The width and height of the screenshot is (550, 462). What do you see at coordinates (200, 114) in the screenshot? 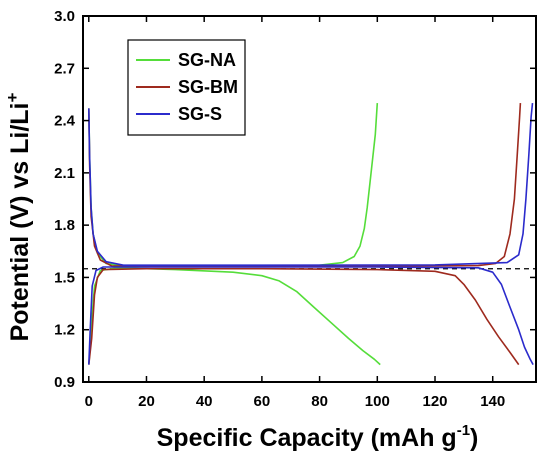
I see `legend-label-sg-s: SG-S` at bounding box center [200, 114].